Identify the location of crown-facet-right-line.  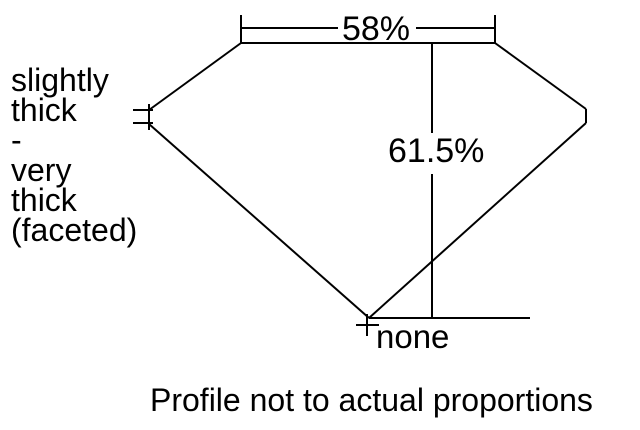
(540, 76).